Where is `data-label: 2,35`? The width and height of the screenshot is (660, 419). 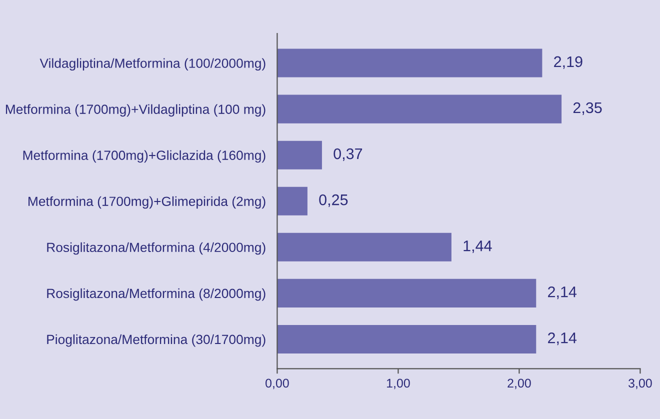 data-label: 2,35 is located at coordinates (587, 108).